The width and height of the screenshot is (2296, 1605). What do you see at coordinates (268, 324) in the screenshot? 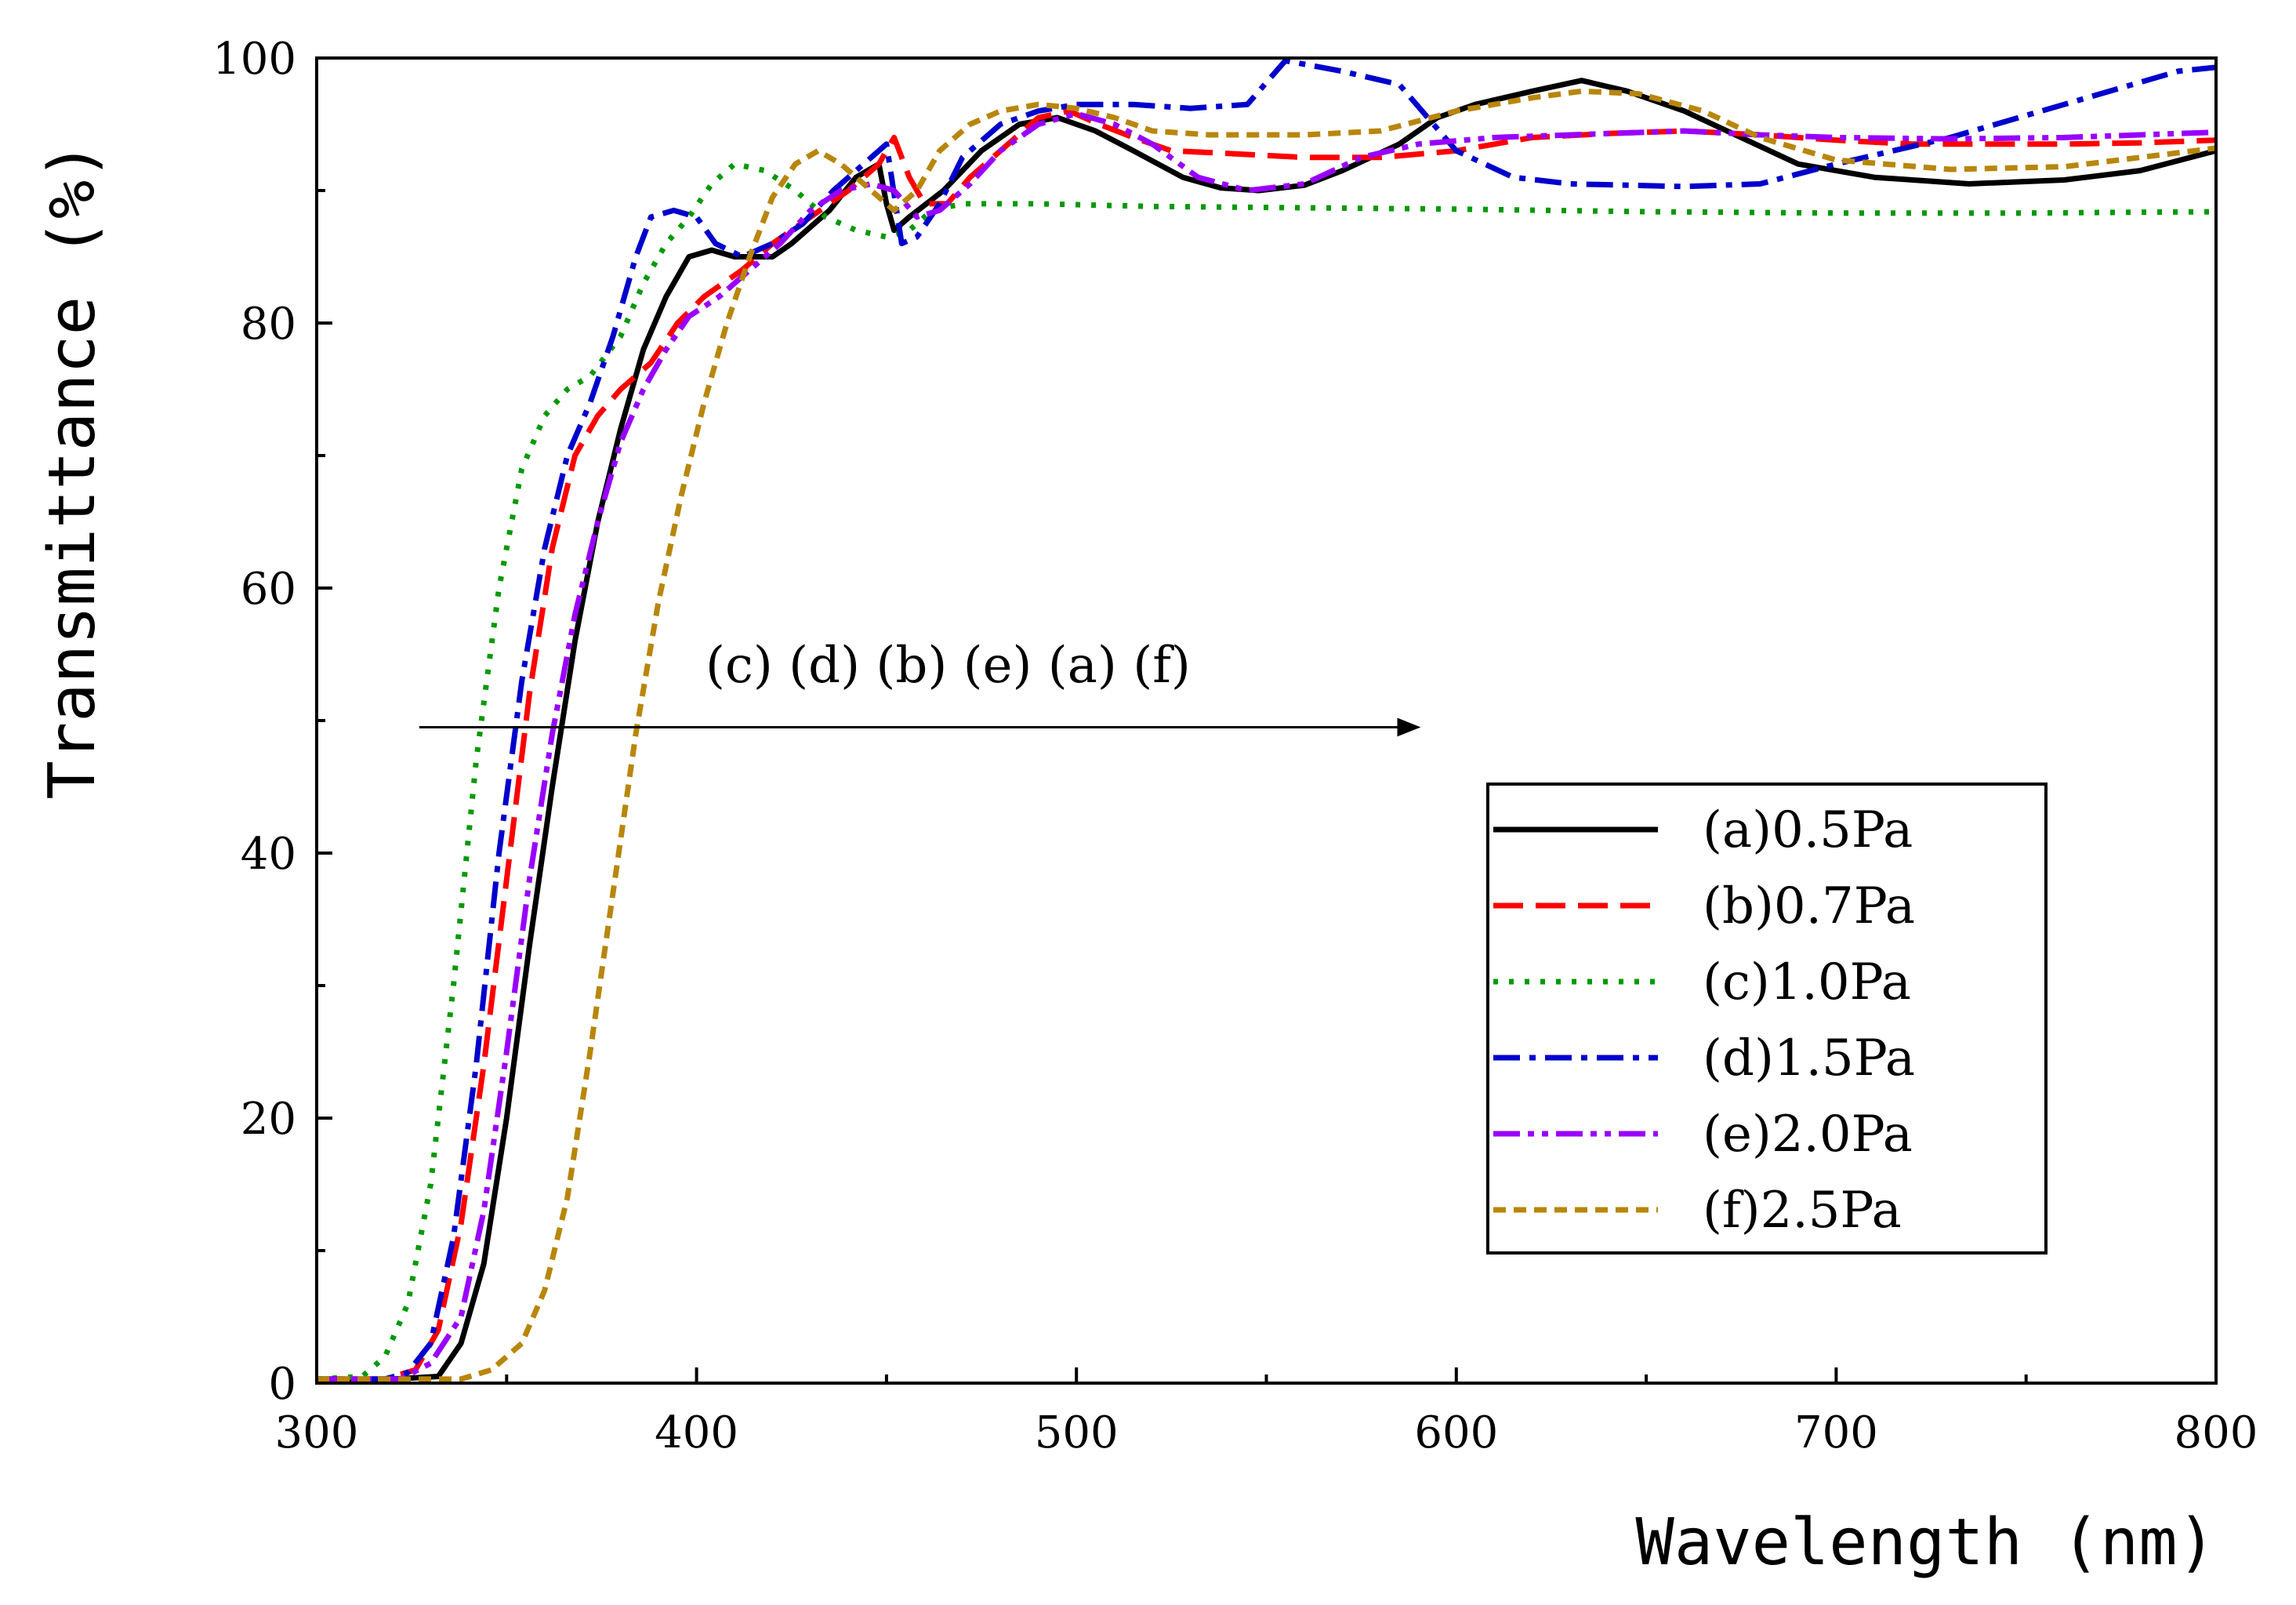
I see `y-tick-label: 80` at bounding box center [268, 324].